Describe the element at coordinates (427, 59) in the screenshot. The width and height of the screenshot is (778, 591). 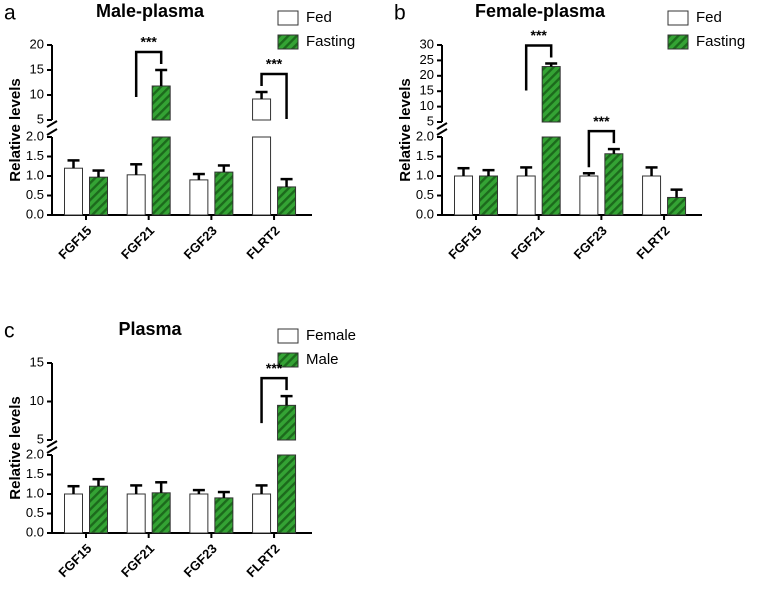
I see `y-tick-label: 25` at that location.